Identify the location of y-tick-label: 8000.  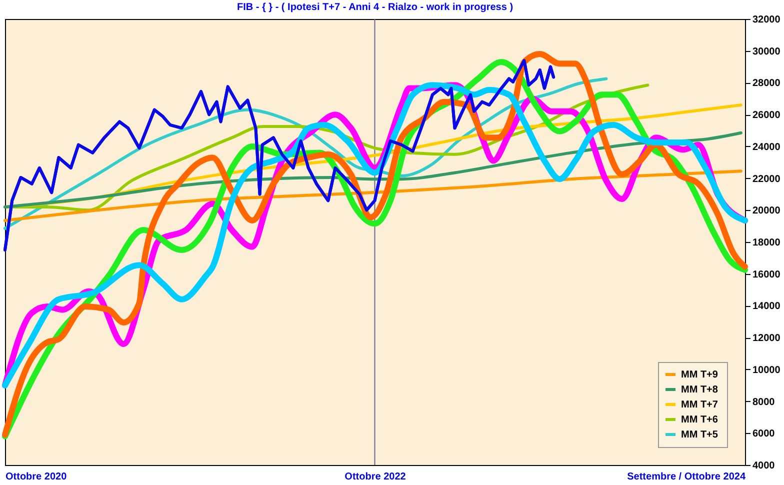
(764, 402).